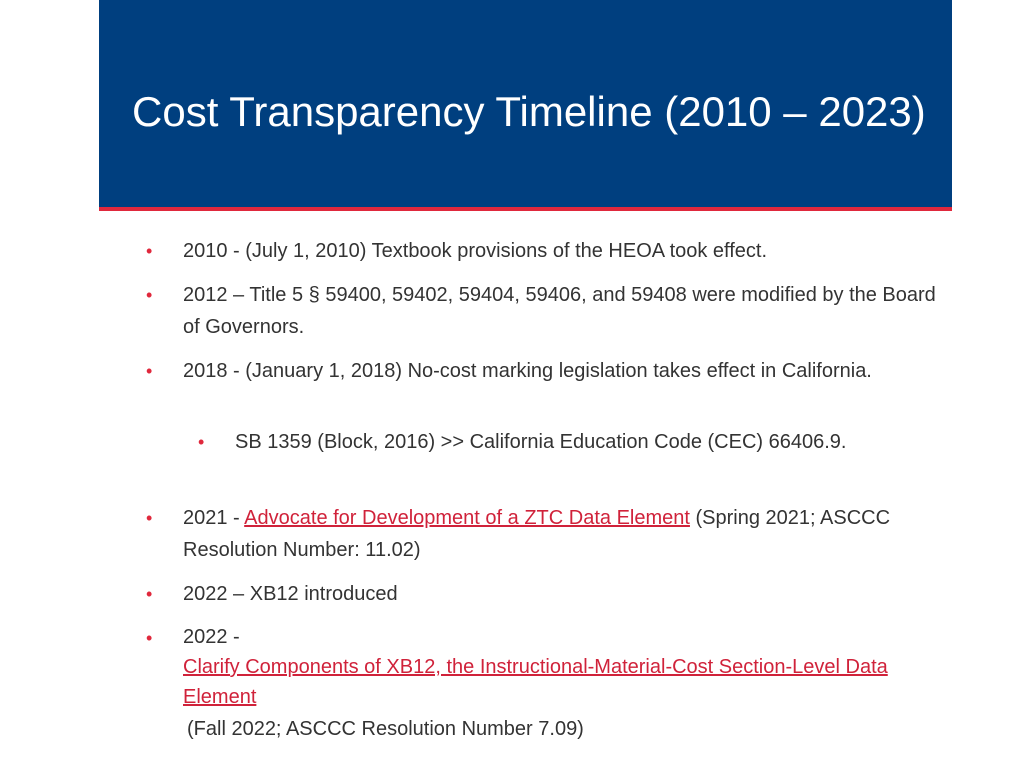 Image resolution: width=1024 pixels, height=768 pixels. Describe the element at coordinates (214, 518) in the screenshot. I see `bullet-prefix: 2021 -` at that location.